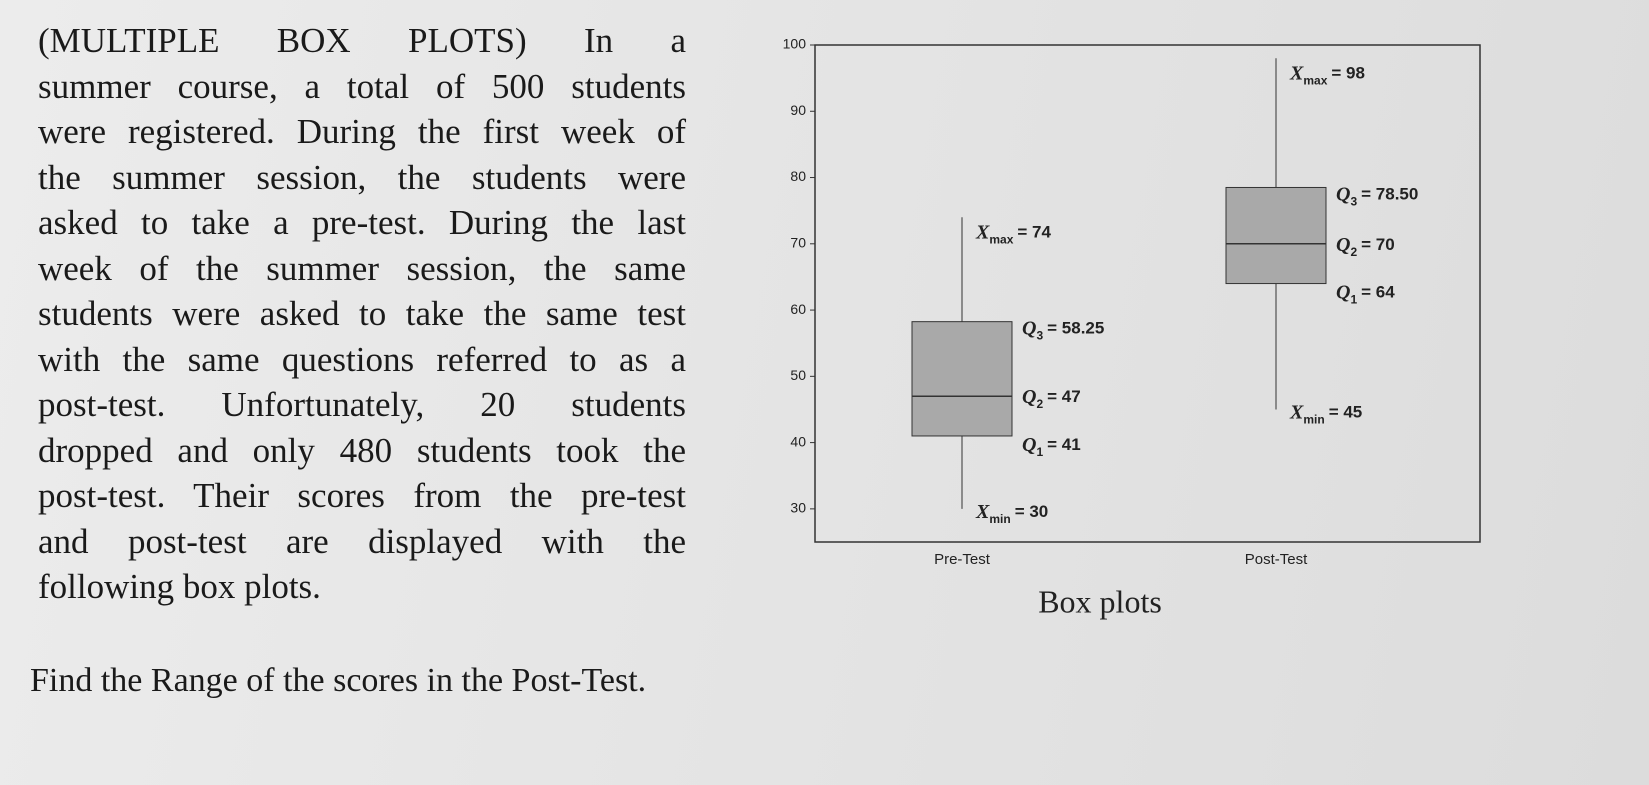 This screenshot has width=1649, height=785. I want to click on text-line: following box plots., so click(179, 586).